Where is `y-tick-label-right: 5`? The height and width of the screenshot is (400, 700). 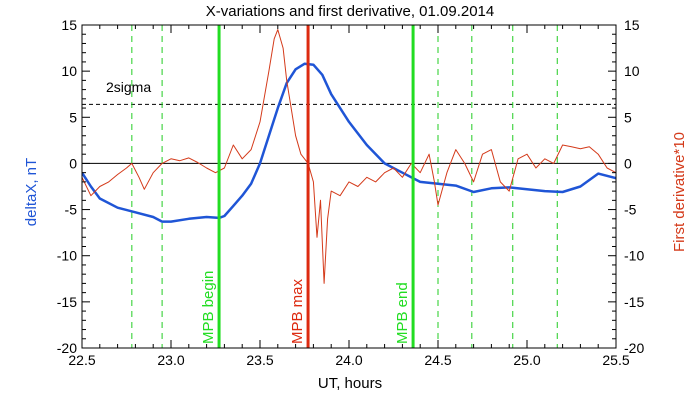 y-tick-label-right: 5 is located at coordinates (628, 117).